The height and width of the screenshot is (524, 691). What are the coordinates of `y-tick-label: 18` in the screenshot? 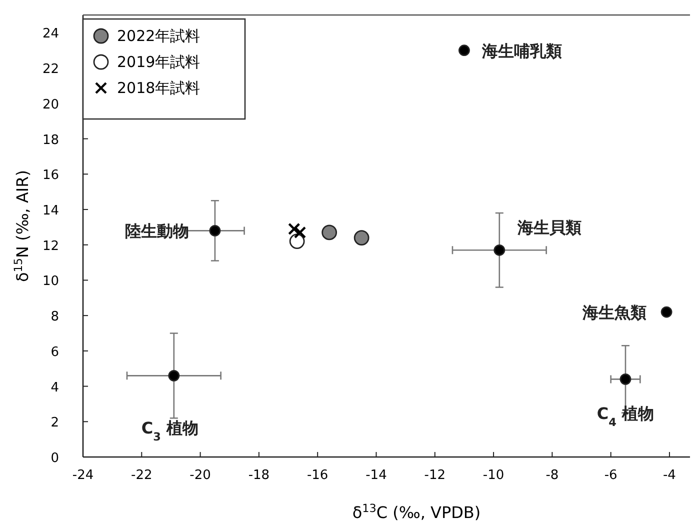 It's located at (50, 140).